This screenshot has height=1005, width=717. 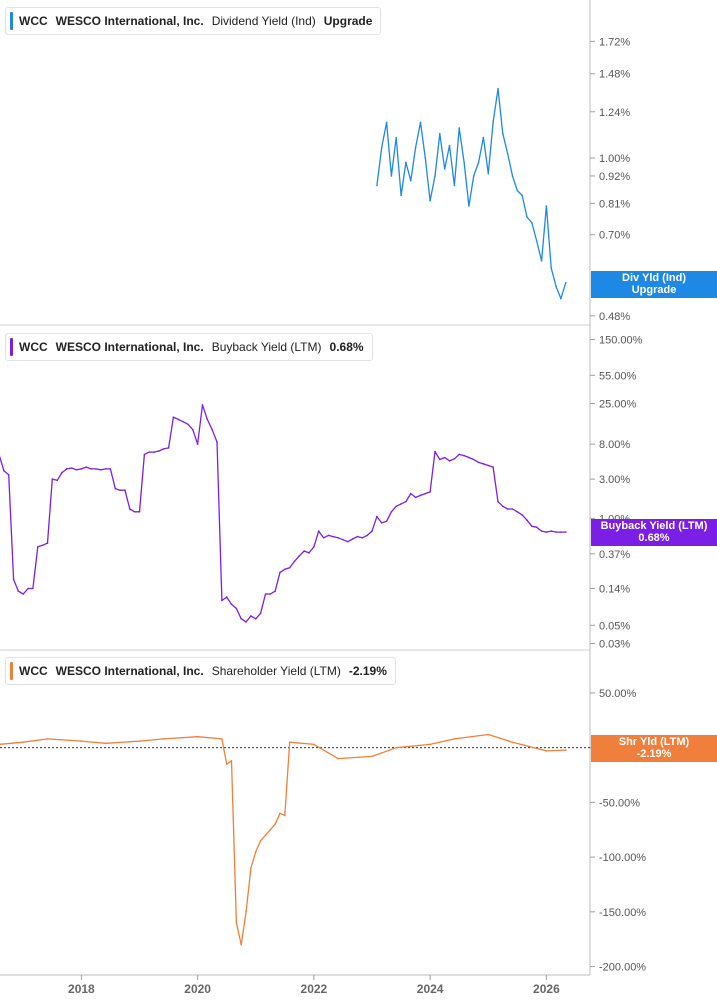 I want to click on legend-value: Upgrade, so click(x=348, y=21).